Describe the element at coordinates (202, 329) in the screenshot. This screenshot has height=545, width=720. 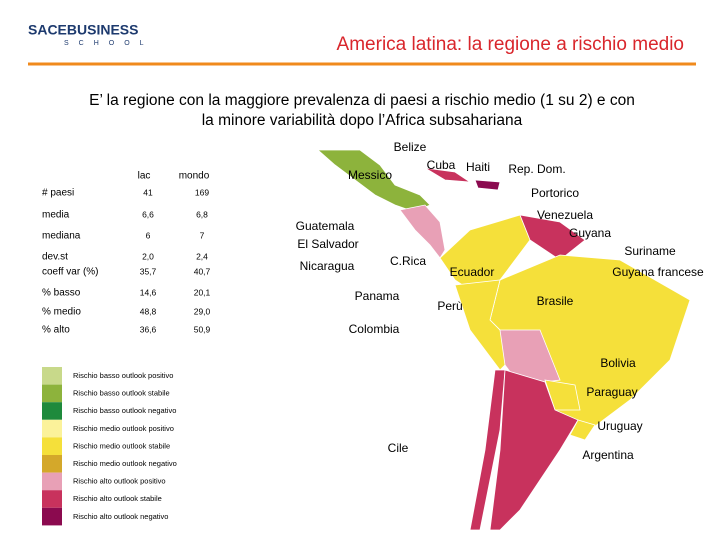
I see `table-cell: 50,9` at that location.